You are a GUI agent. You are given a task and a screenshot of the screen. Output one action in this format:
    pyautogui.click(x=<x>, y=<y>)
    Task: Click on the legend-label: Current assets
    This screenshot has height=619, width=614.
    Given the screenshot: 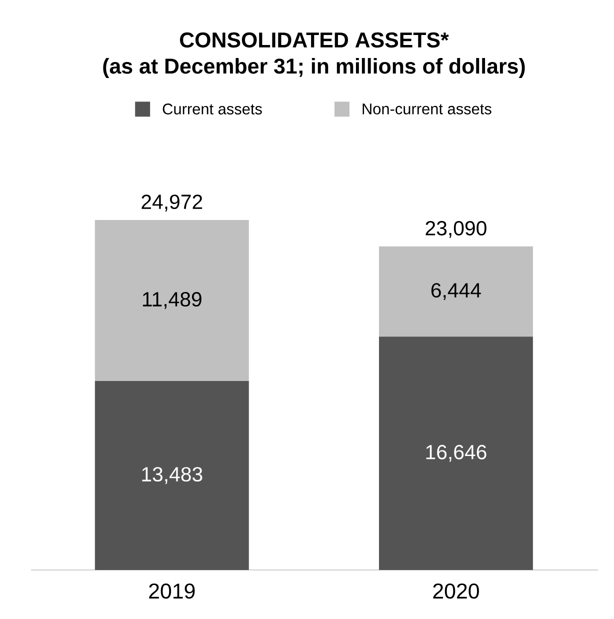 What is the action you would take?
    pyautogui.click(x=212, y=109)
    